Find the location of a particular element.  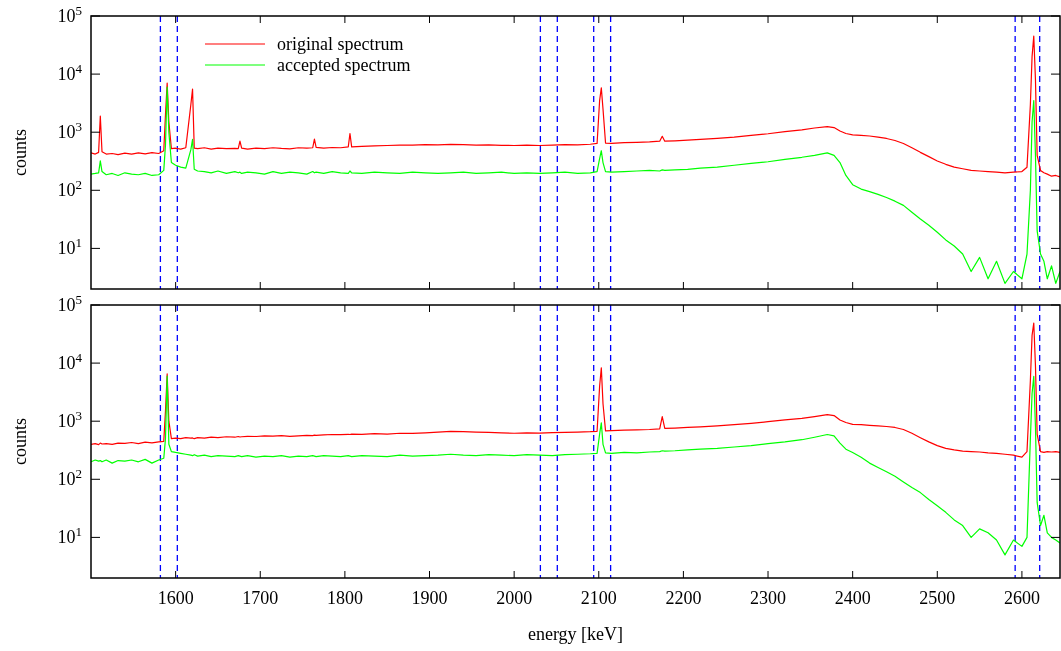

x-tick-label: 1700 is located at coordinates (260, 598).